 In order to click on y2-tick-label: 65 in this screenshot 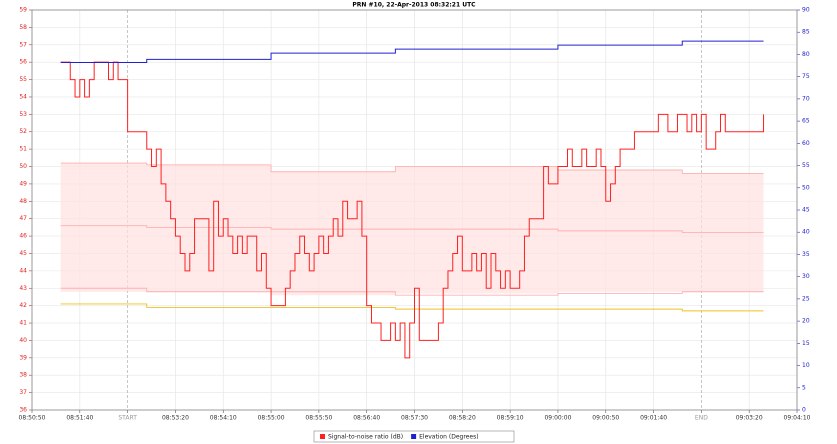, I will do `click(806, 121)`.